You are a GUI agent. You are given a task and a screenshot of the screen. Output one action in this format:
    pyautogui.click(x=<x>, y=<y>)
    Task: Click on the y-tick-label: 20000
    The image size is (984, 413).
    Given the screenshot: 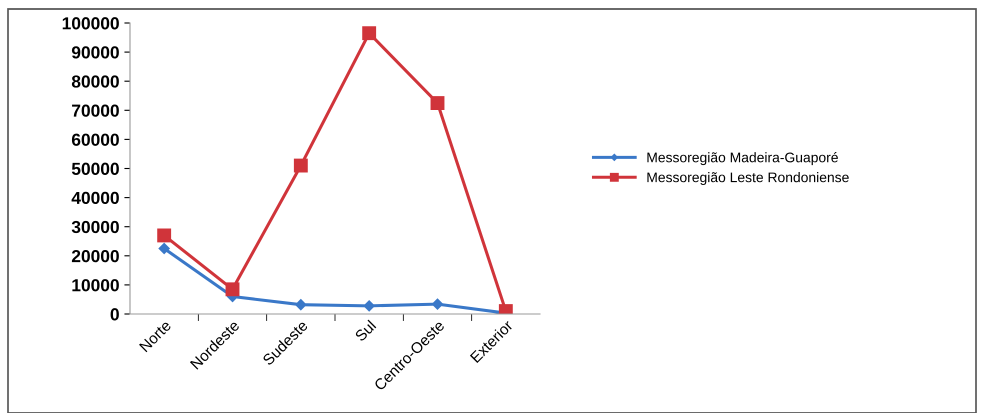 What is the action you would take?
    pyautogui.click(x=95, y=256)
    